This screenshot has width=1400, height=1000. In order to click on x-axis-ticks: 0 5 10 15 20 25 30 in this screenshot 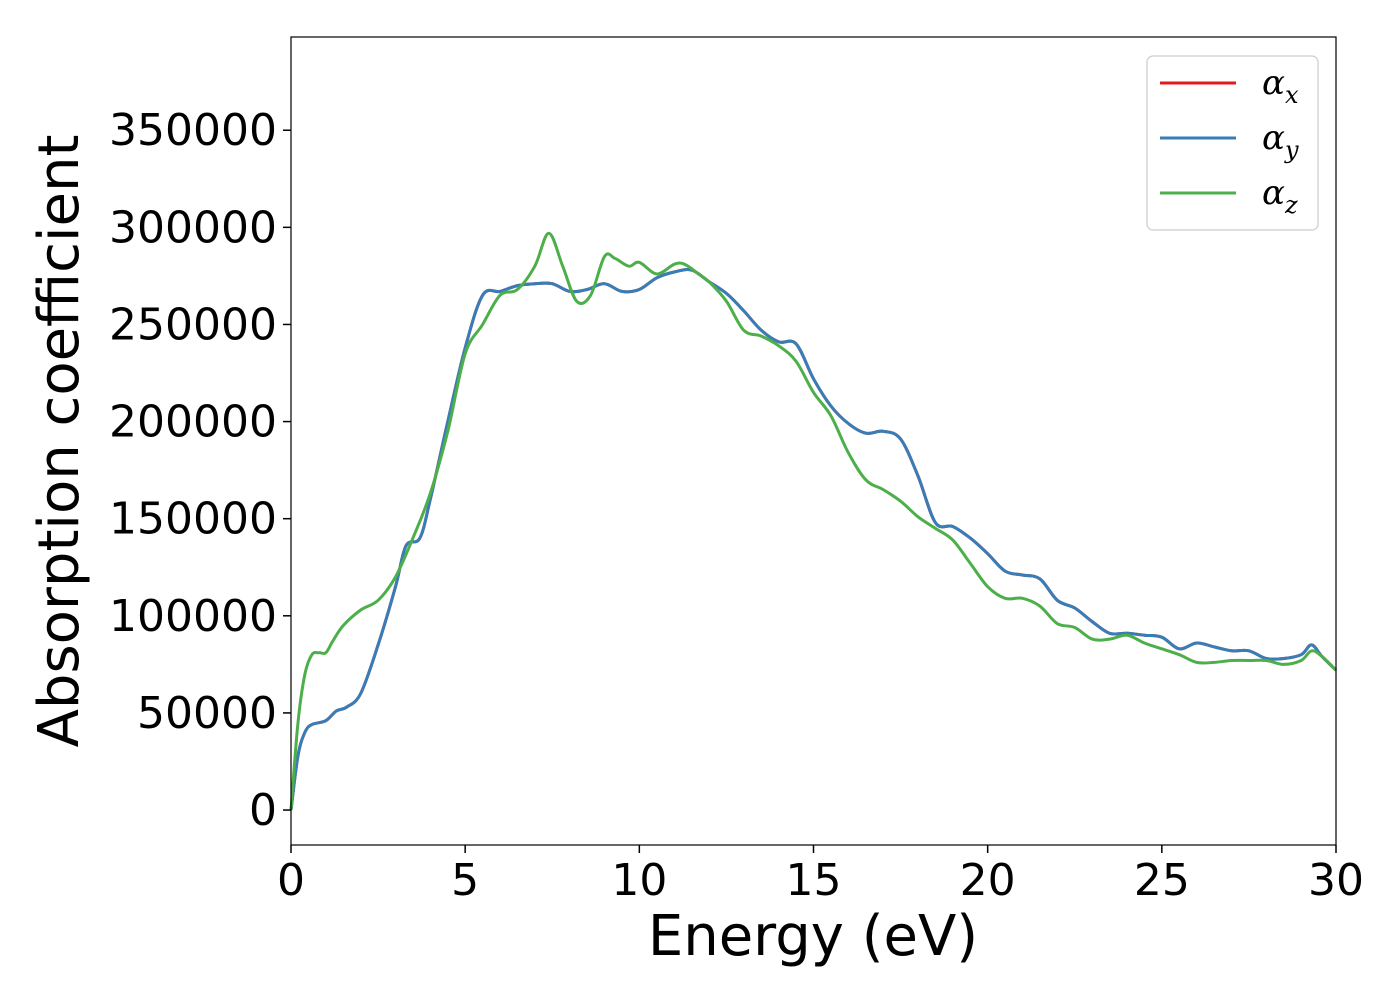, I will do `click(820, 875)`.